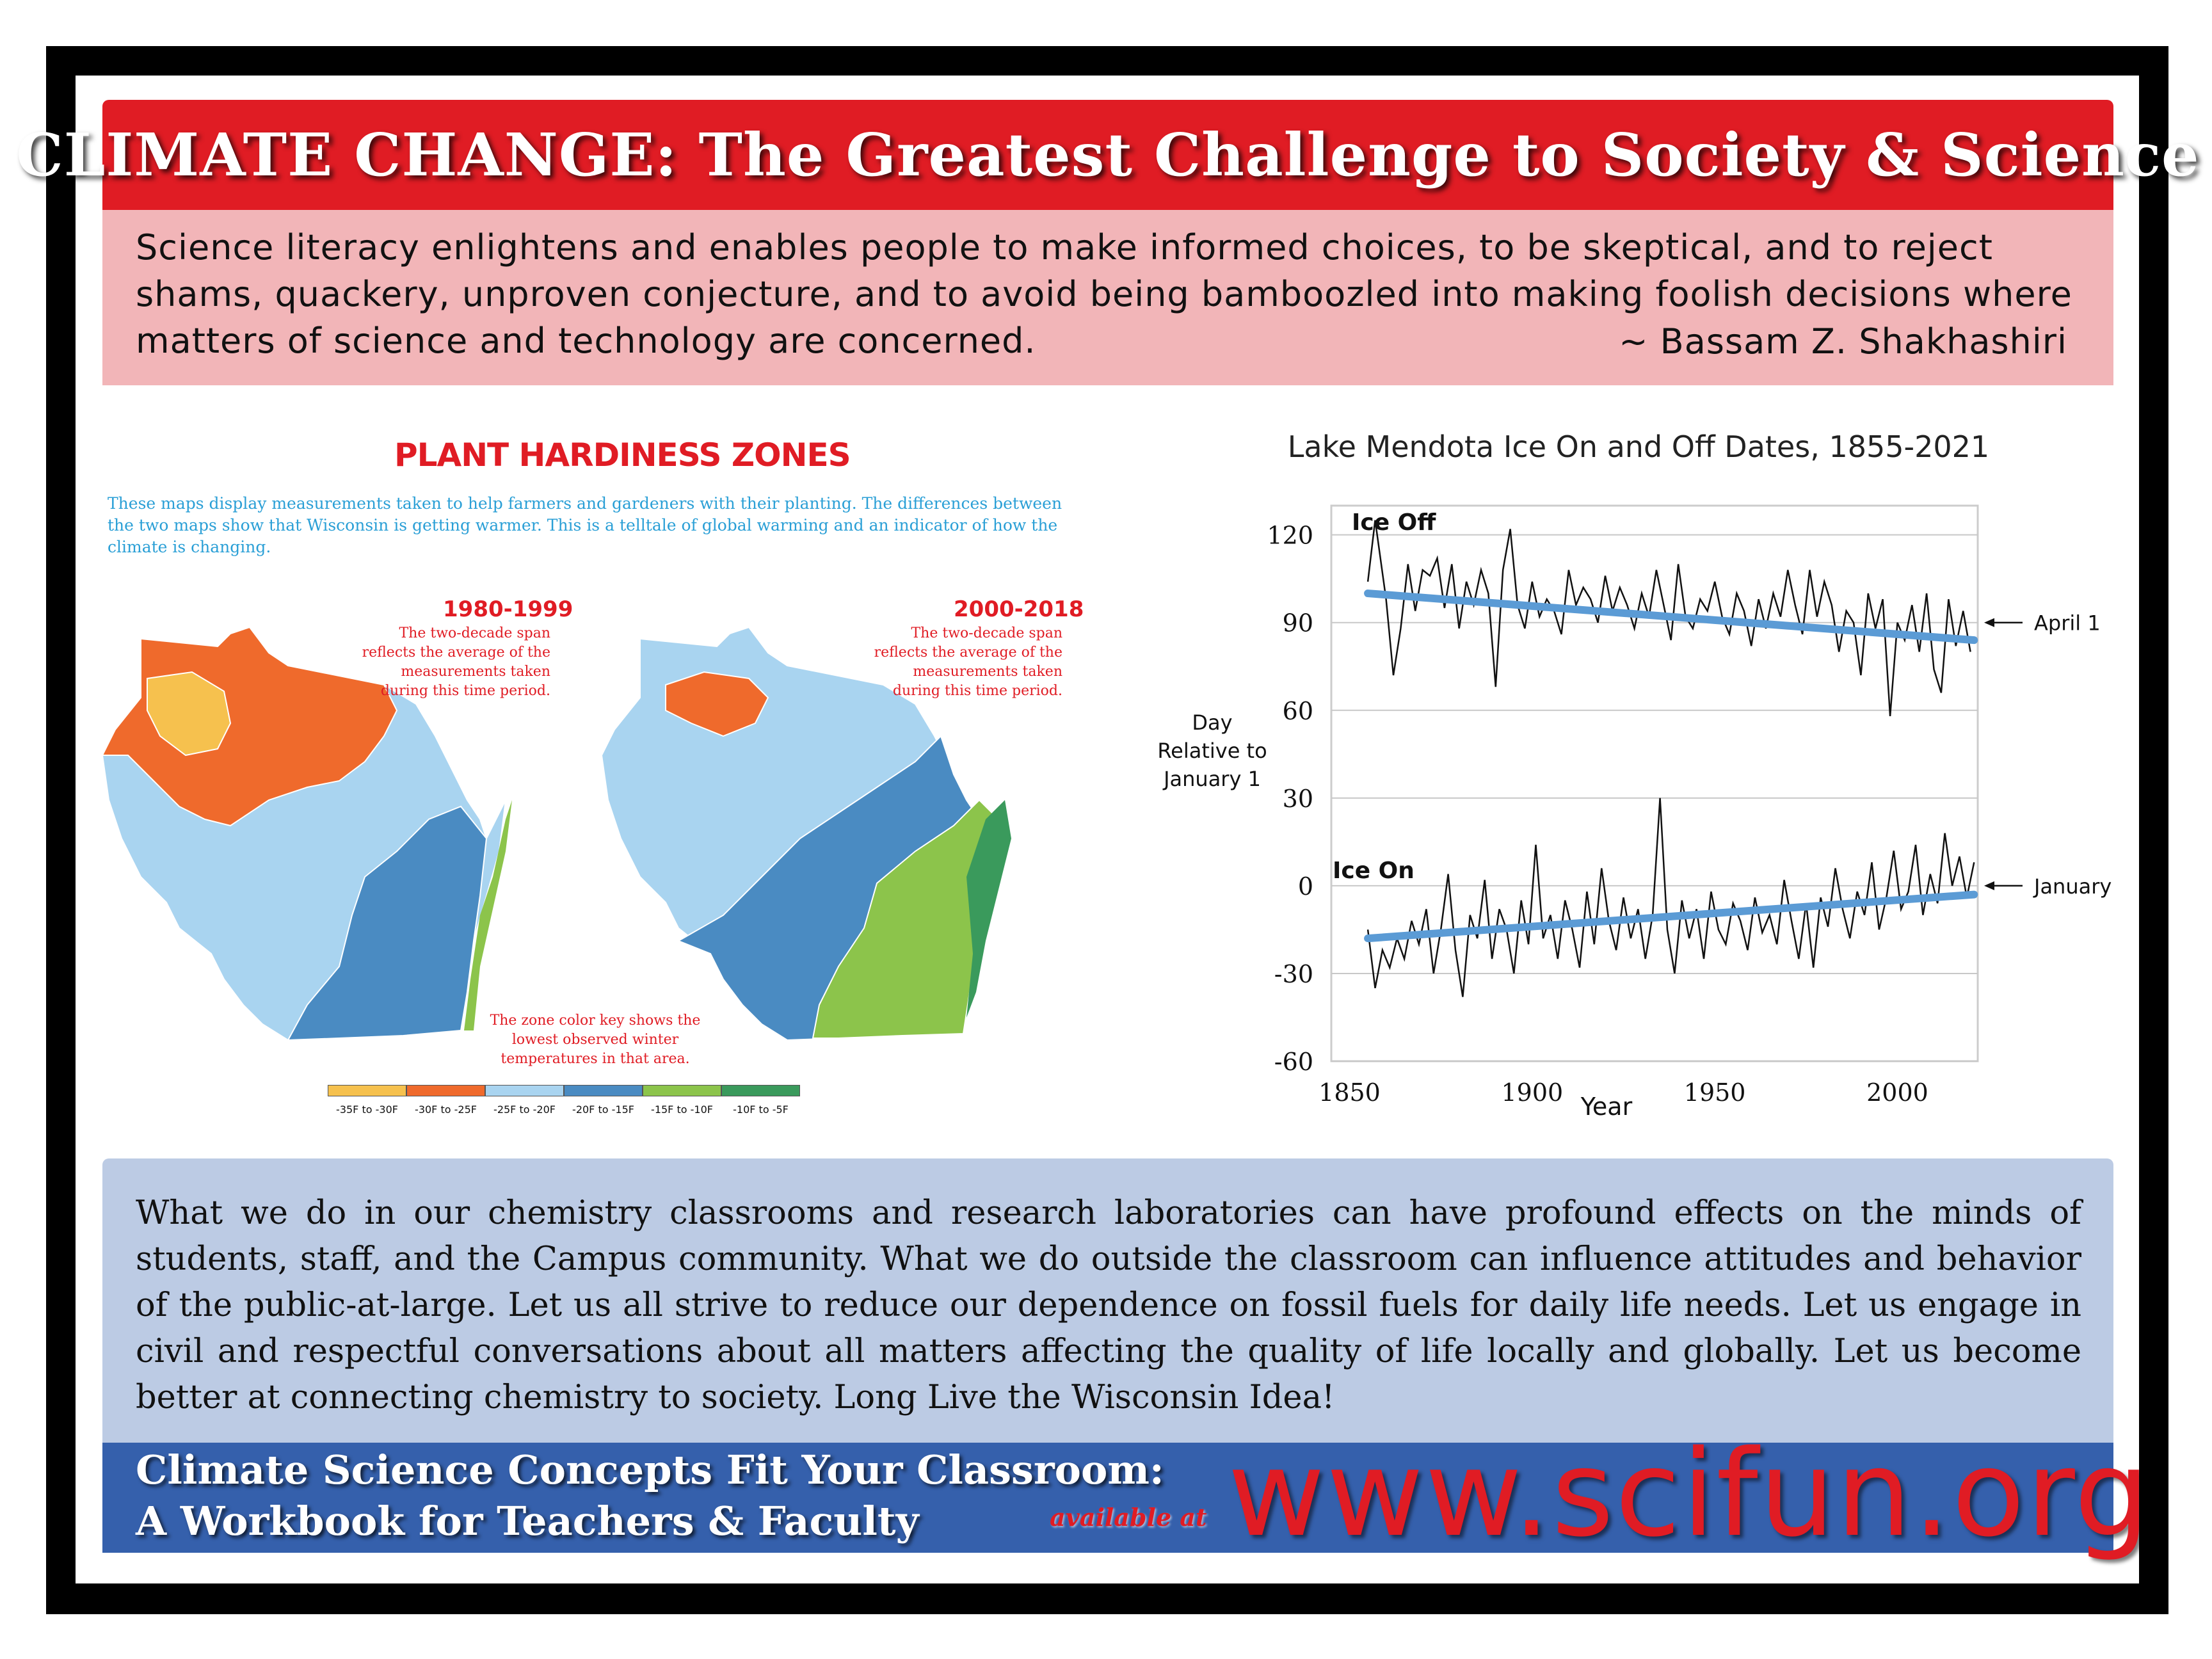 The width and height of the screenshot is (2212, 1659). What do you see at coordinates (1305, 886) in the screenshot?
I see `y-tick-label: 0` at bounding box center [1305, 886].